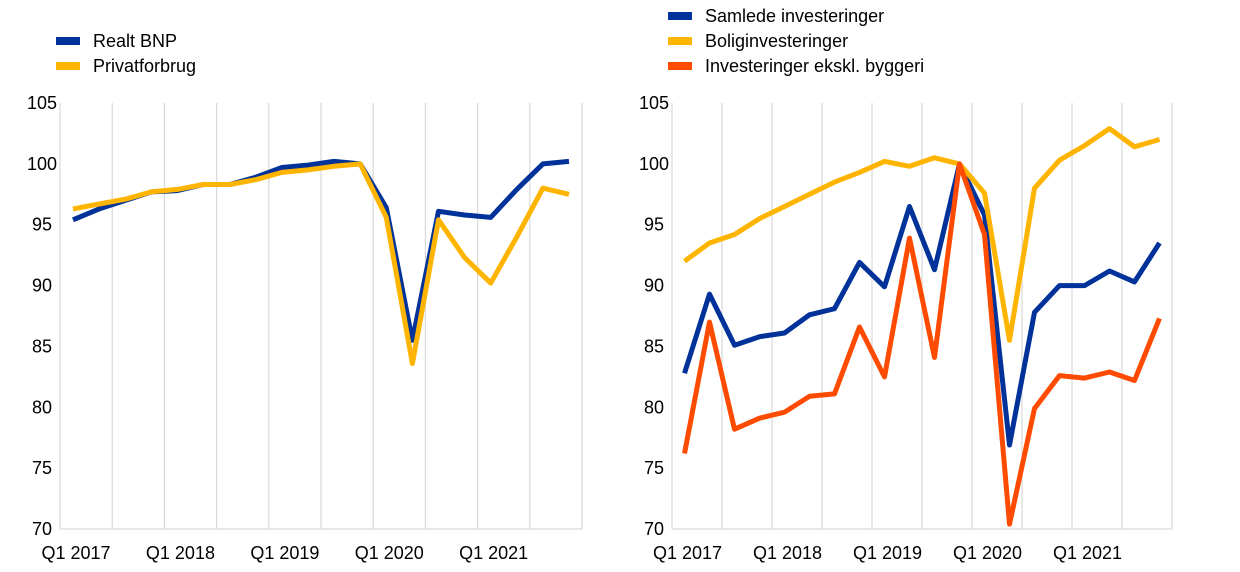 The height and width of the screenshot is (572, 1240). Describe the element at coordinates (794, 16) in the screenshot. I see `legend-label: Samlede investeringer` at that location.